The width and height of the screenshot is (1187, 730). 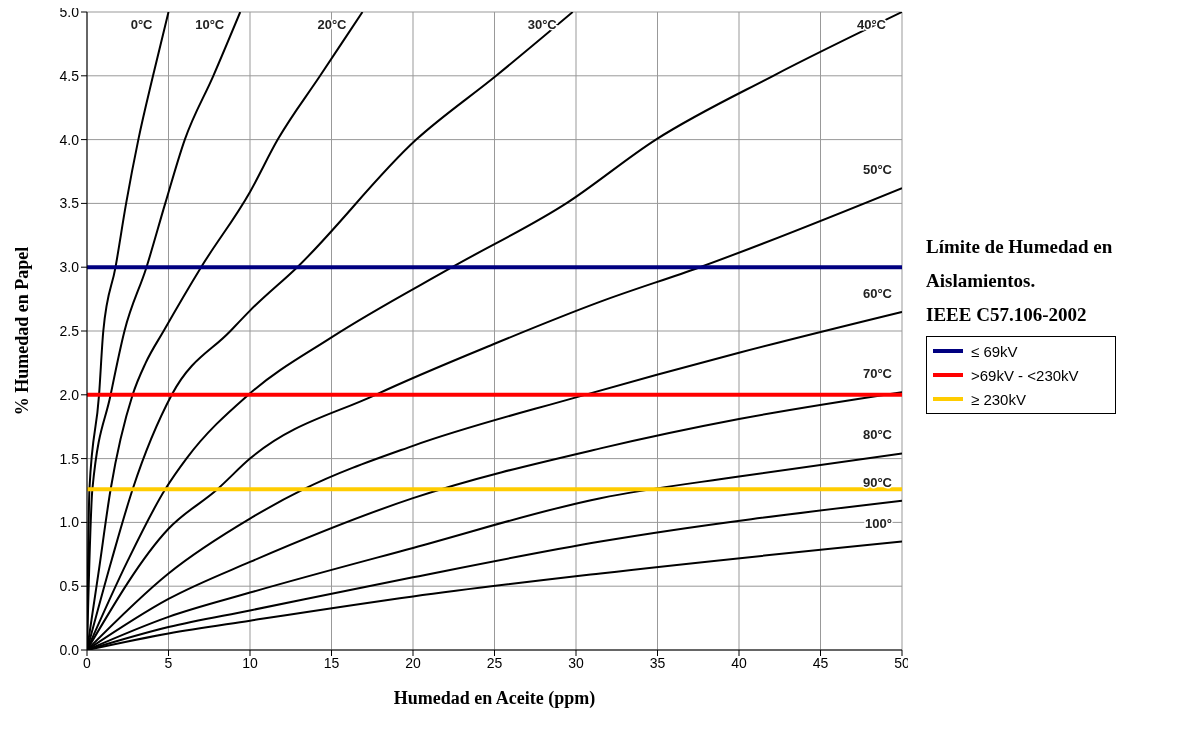 What do you see at coordinates (994, 351) in the screenshot?
I see `legend-label: ≤ 69kV` at bounding box center [994, 351].